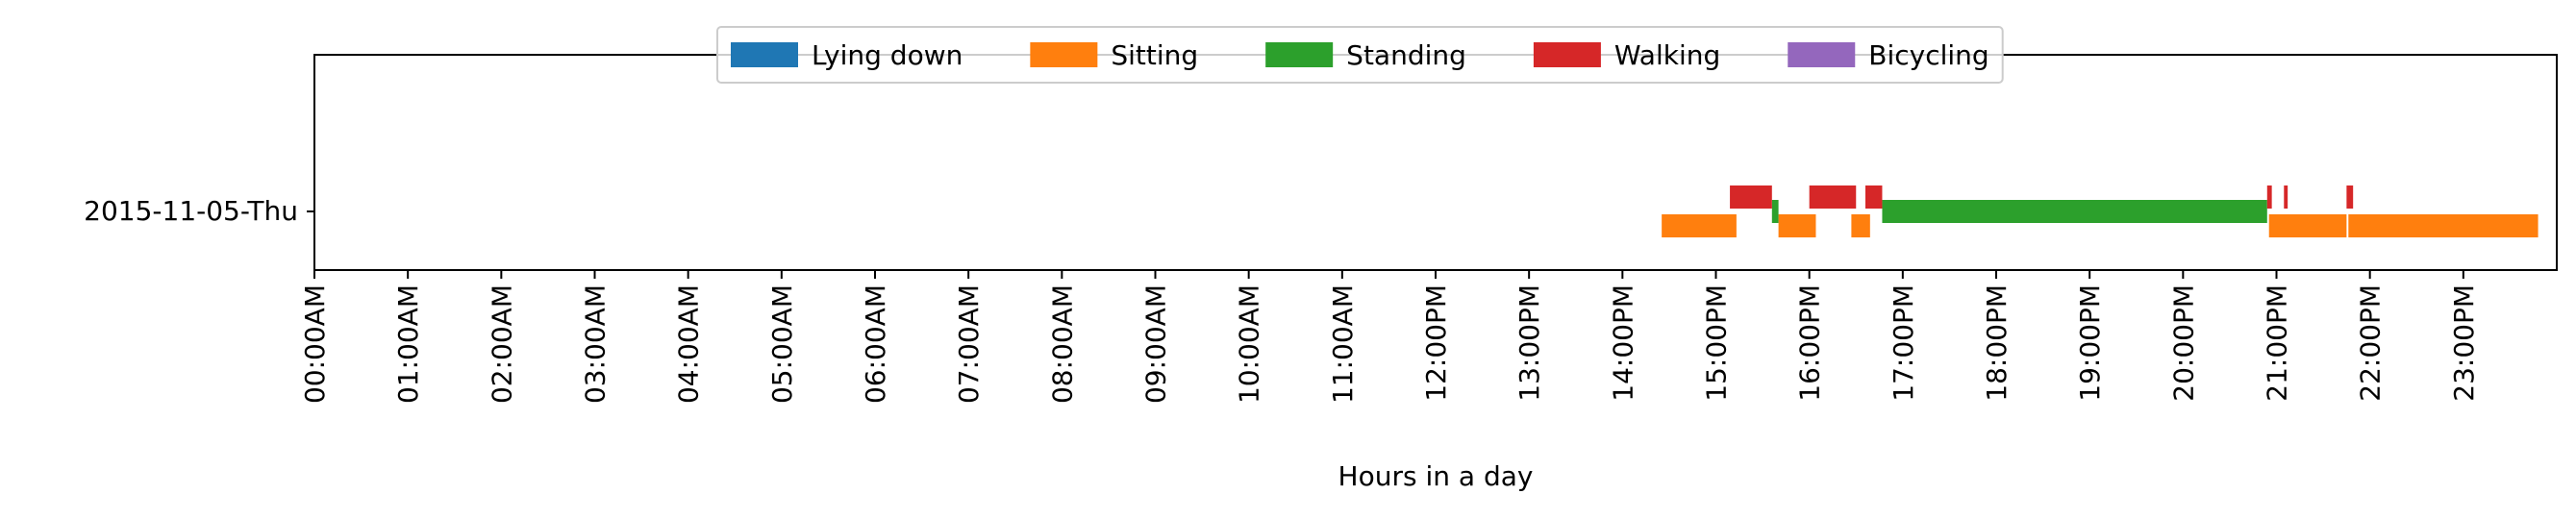 This screenshot has height=519, width=2576. What do you see at coordinates (1928, 55) in the screenshot?
I see `legend-label: Bicycling` at bounding box center [1928, 55].